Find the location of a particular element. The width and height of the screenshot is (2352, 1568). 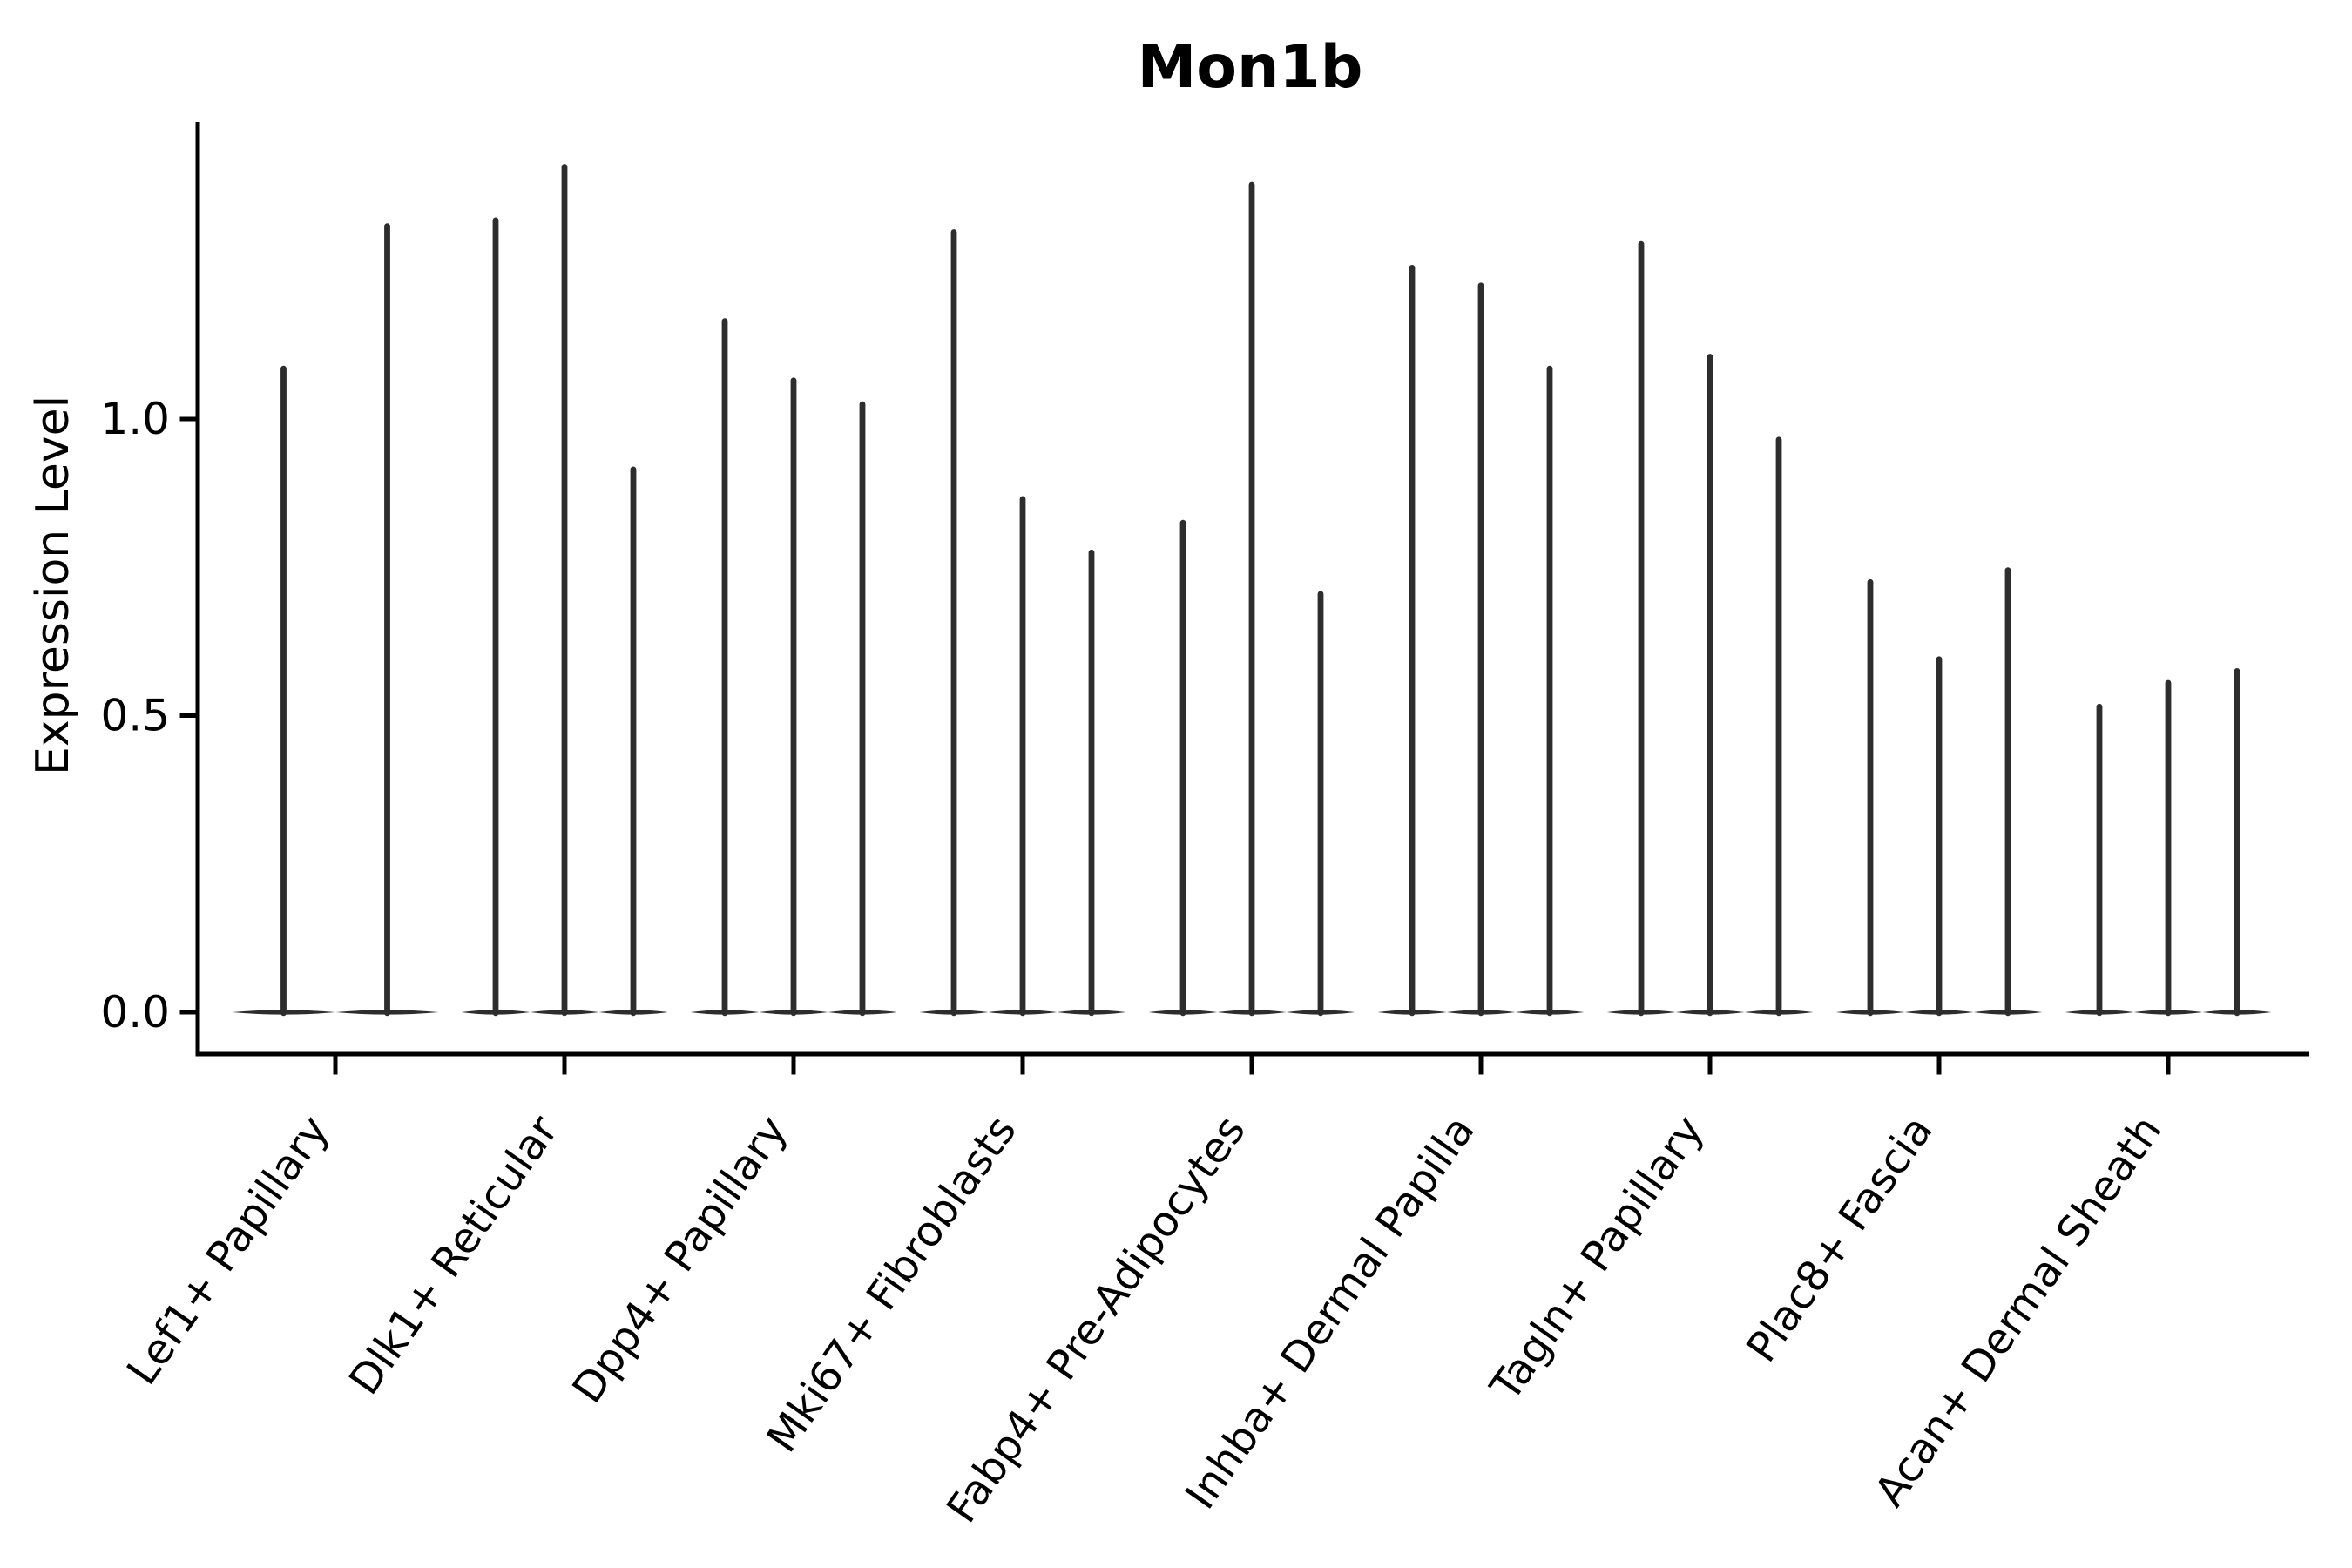

y-tick-label: 0.5 is located at coordinates (135, 716).